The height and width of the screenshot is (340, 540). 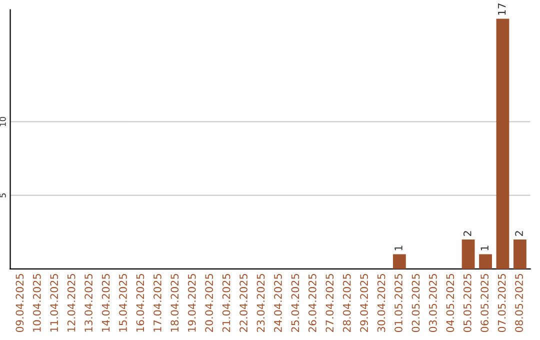 What do you see at coordinates (174, 303) in the screenshot?
I see `x-tick-label: 18.04.2025` at bounding box center [174, 303].